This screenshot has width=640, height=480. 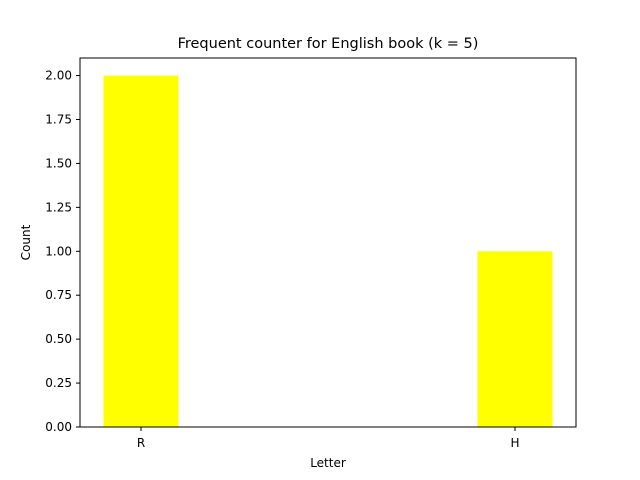 I want to click on x-tick-label-r: R, so click(x=141, y=443).